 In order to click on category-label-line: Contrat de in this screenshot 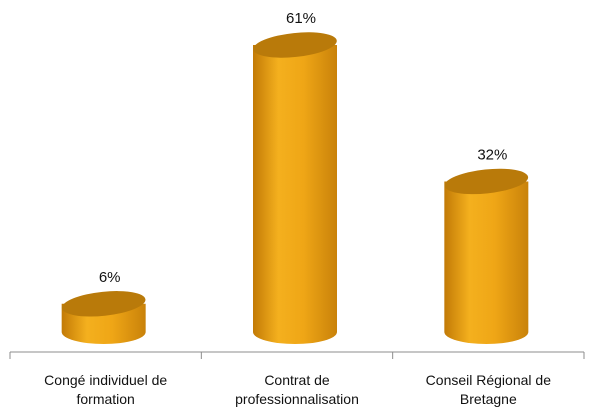, I will do `click(297, 380)`.